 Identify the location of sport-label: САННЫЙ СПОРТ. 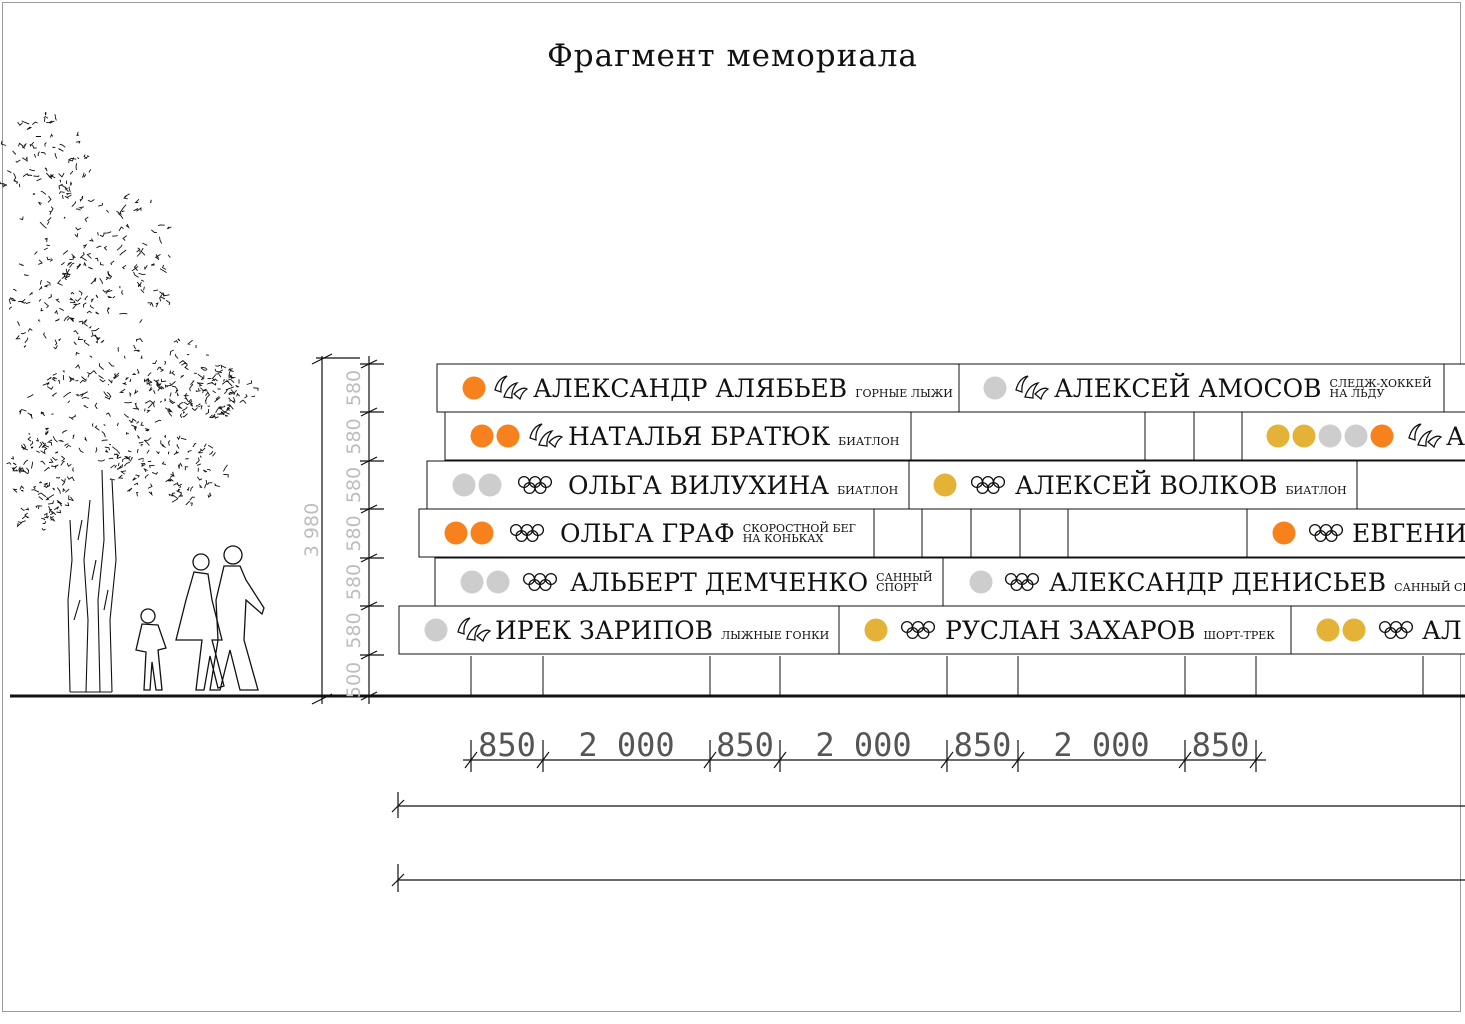
(1429, 587).